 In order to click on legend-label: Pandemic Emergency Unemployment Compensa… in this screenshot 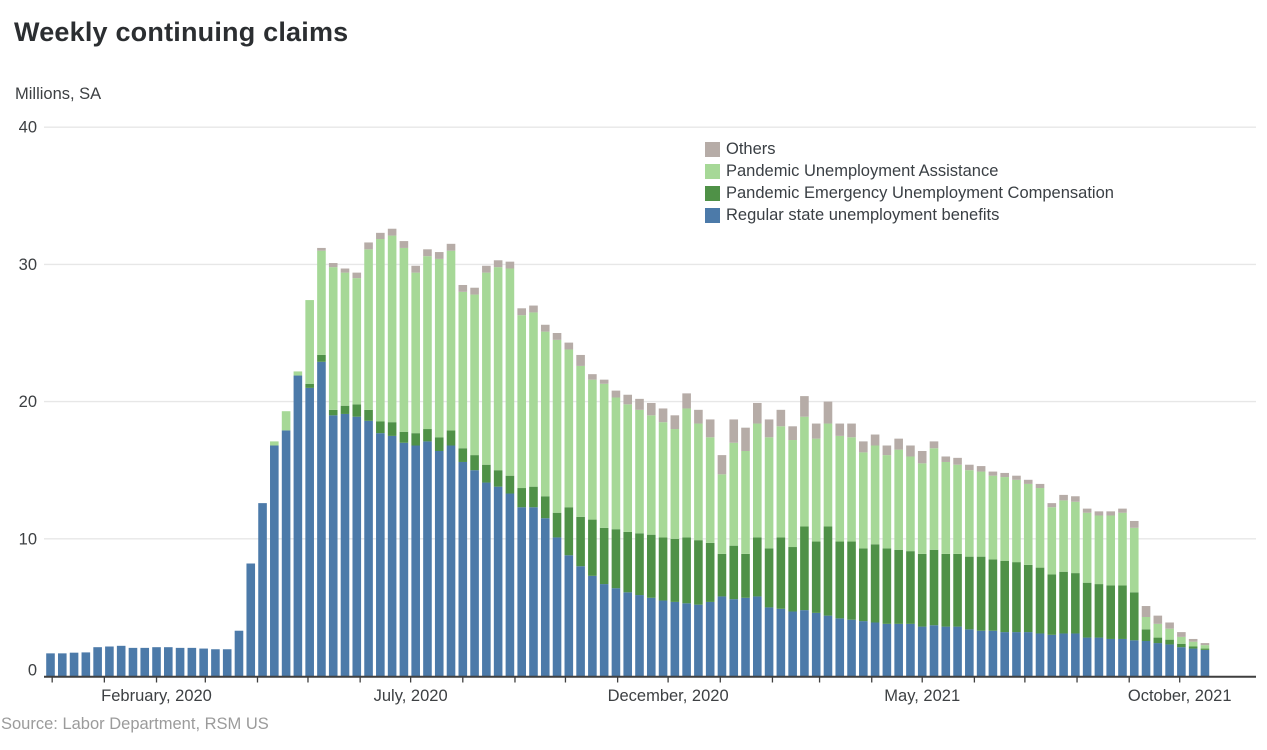, I will do `click(920, 192)`.